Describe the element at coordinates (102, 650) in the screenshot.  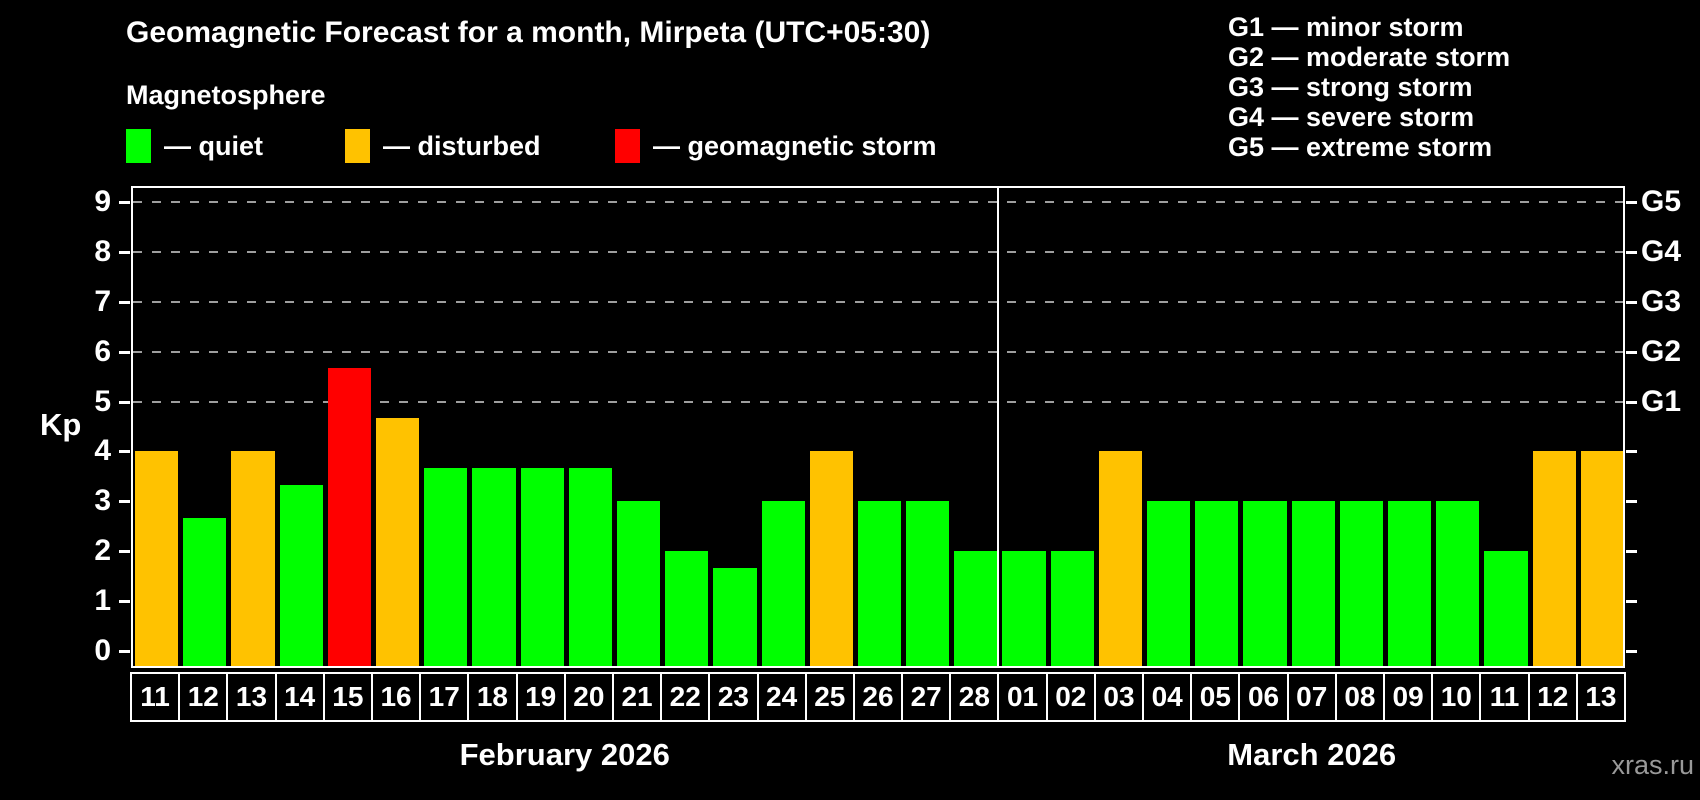
I see `y-tick-label: 0` at that location.